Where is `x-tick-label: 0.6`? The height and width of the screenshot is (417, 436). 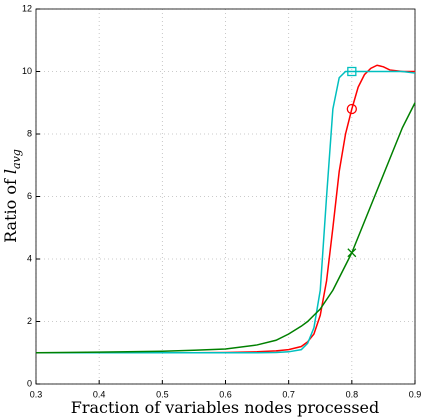
x-tick-label: 0.6 is located at coordinates (225, 394).